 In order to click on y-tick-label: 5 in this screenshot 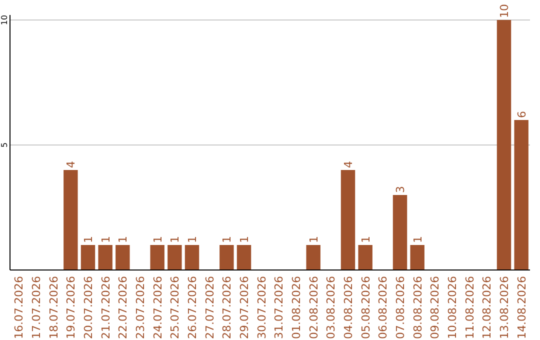, I will do `click(4, 145)`.